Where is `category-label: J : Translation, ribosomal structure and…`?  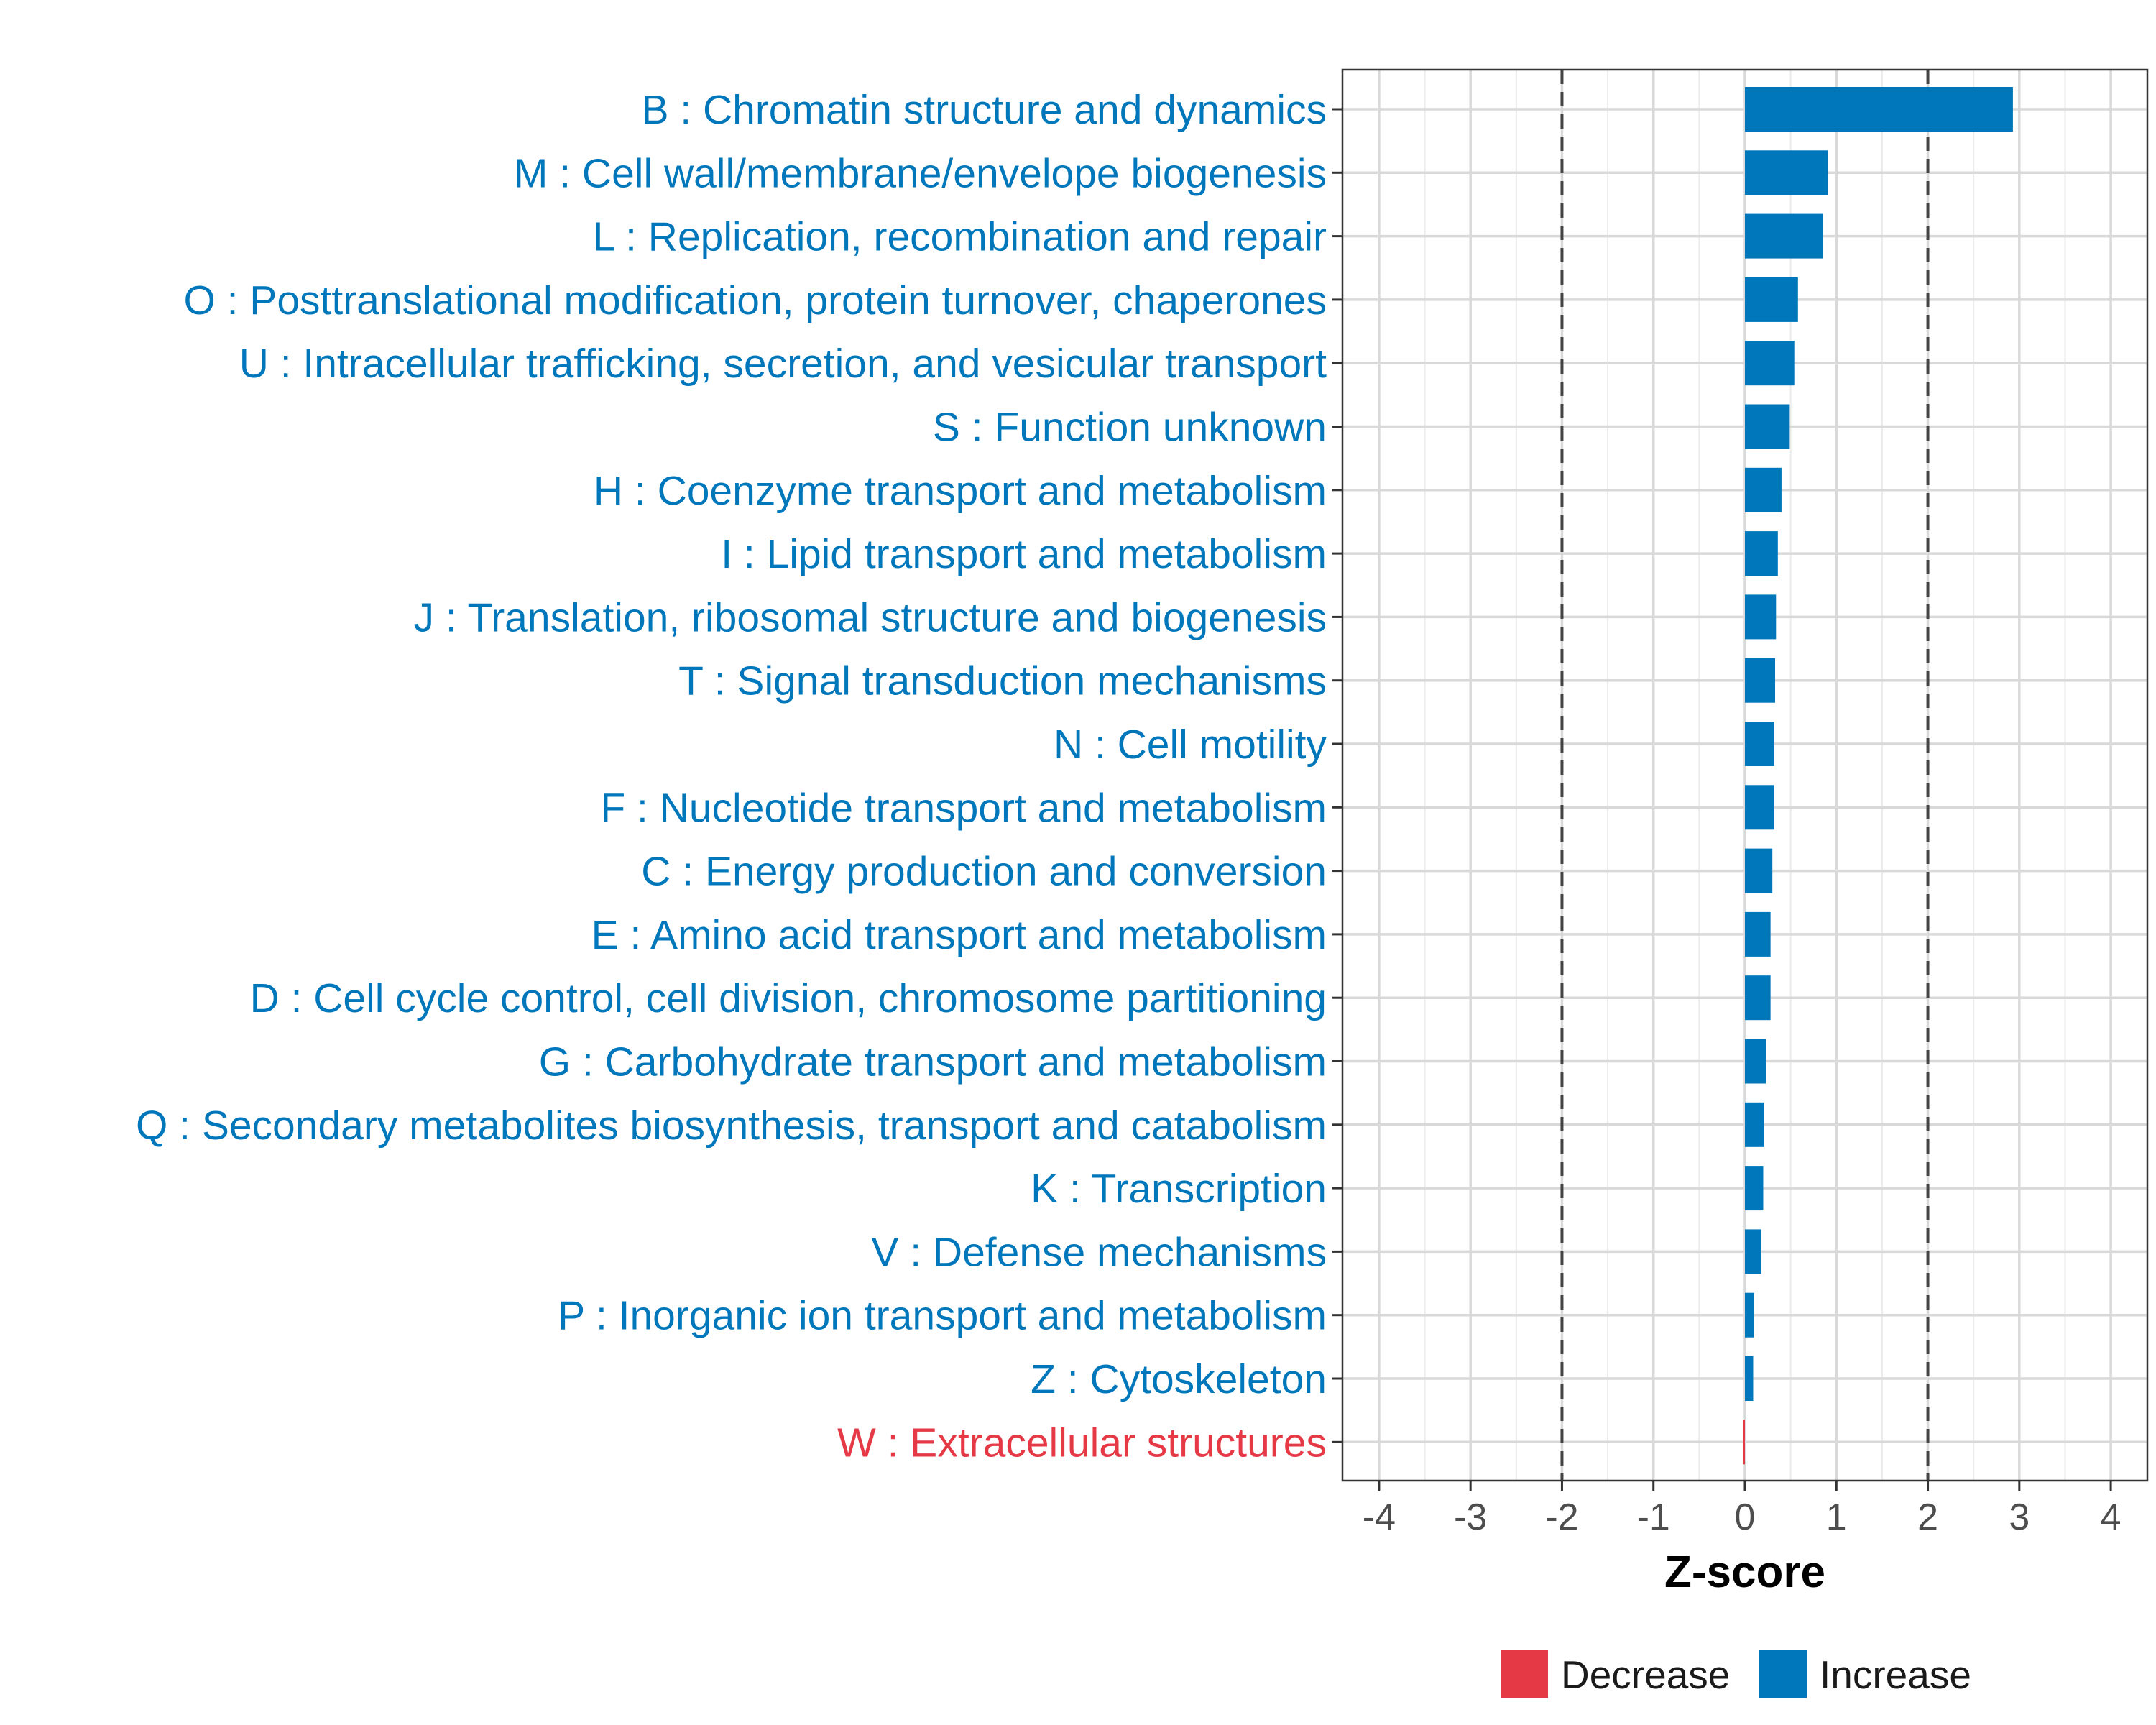 category-label: J : Translation, ribosomal structure and… is located at coordinates (871, 617).